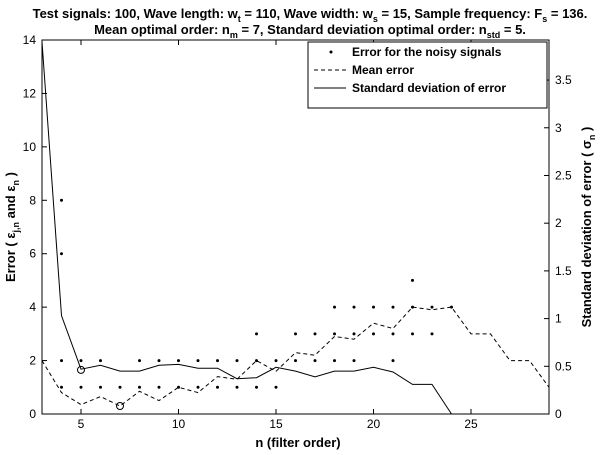 The height and width of the screenshot is (455, 600). Describe the element at coordinates (429, 88) in the screenshot. I see `legend-label-std: Standard deviation of error` at that location.